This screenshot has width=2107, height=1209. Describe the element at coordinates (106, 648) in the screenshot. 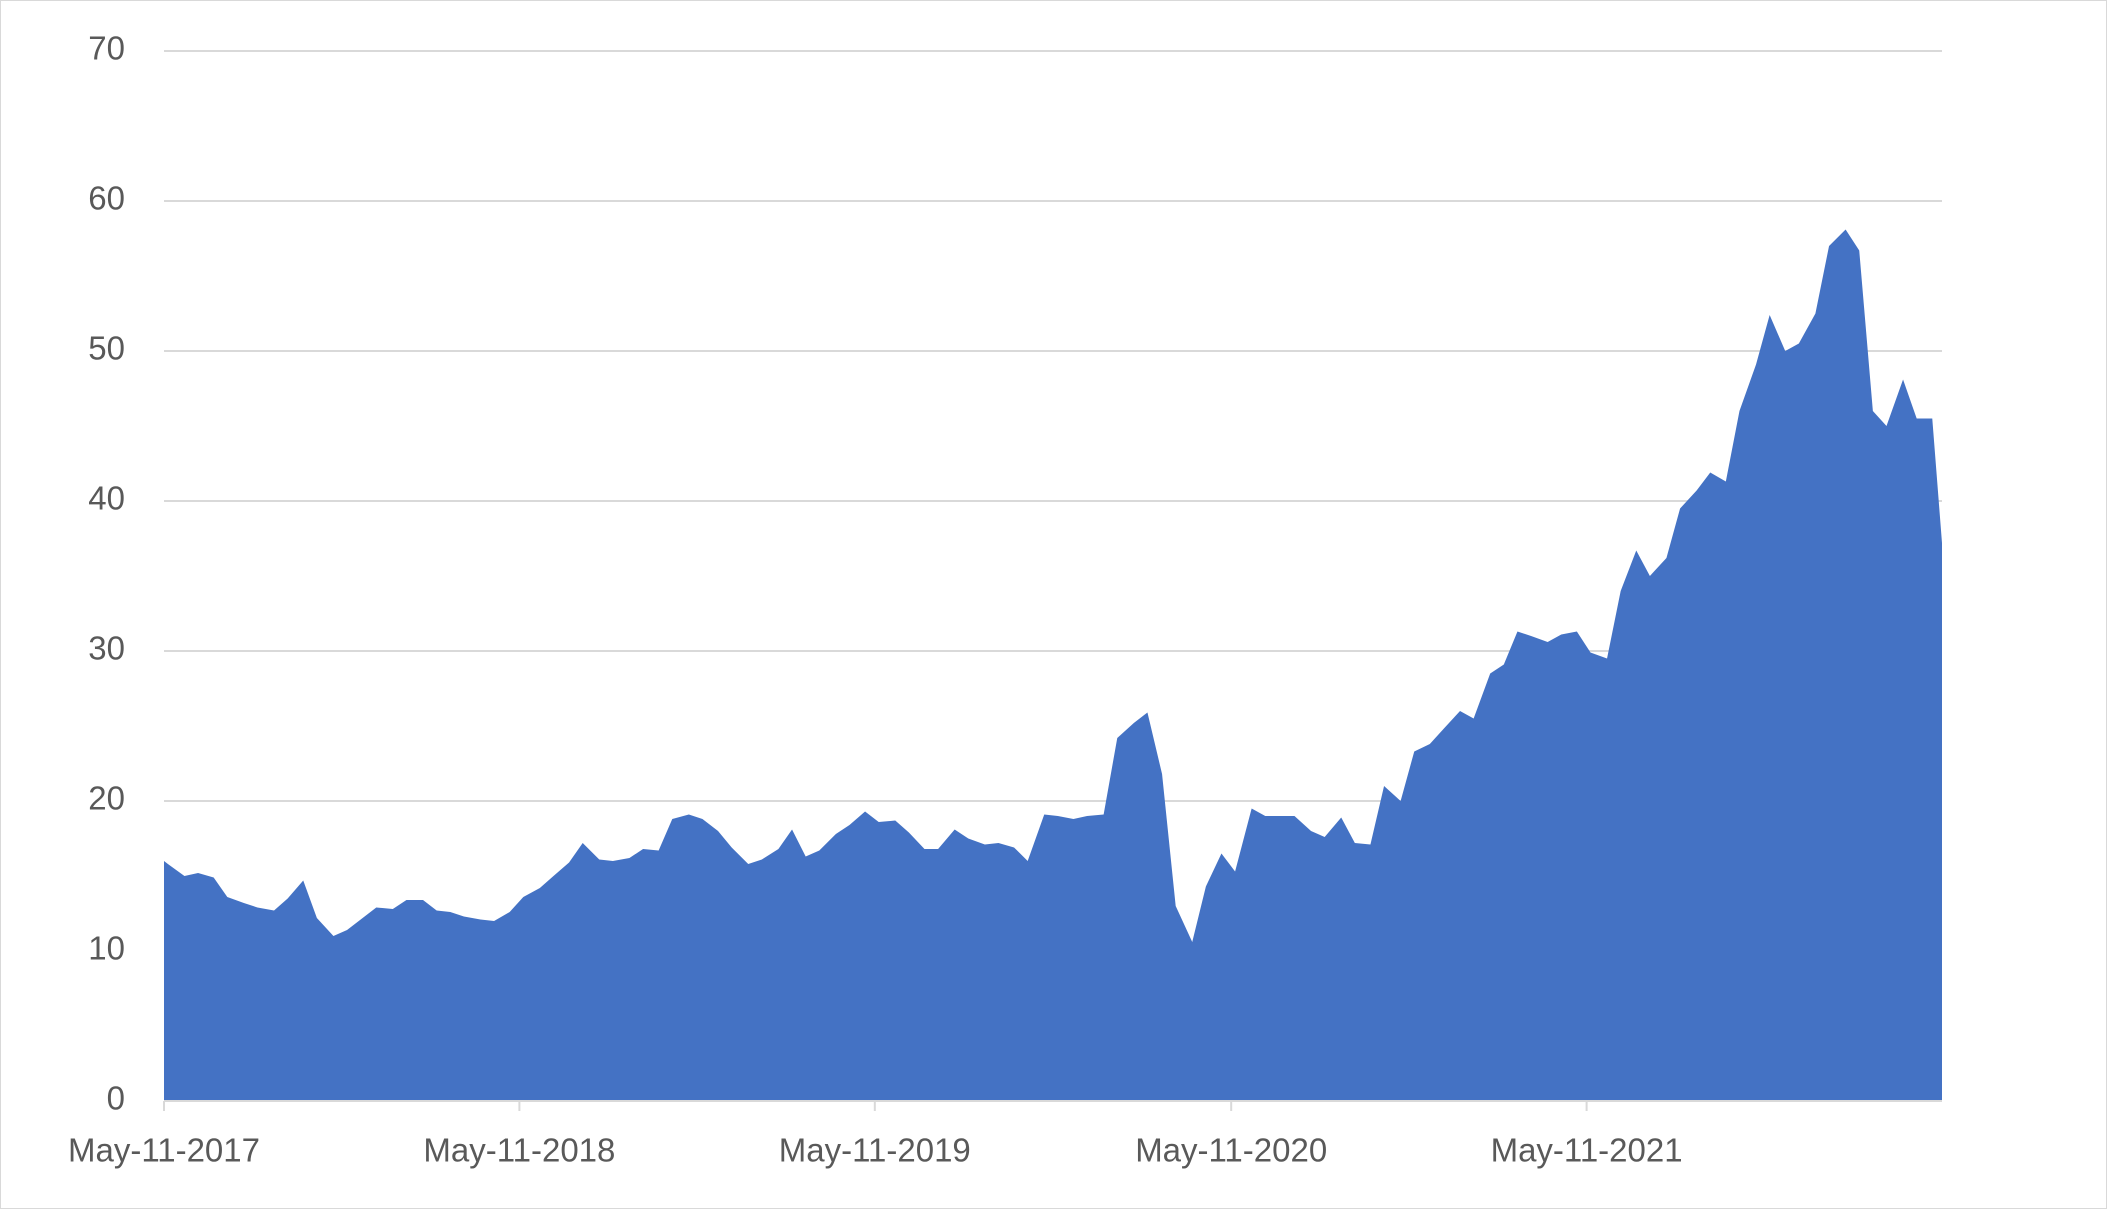

I see `y-tick-label: 30` at that location.